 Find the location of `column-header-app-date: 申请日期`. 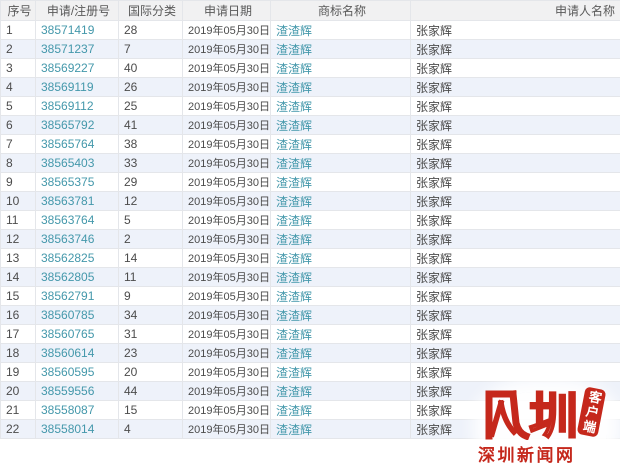

column-header-app-date: 申请日期 is located at coordinates (226, 10).